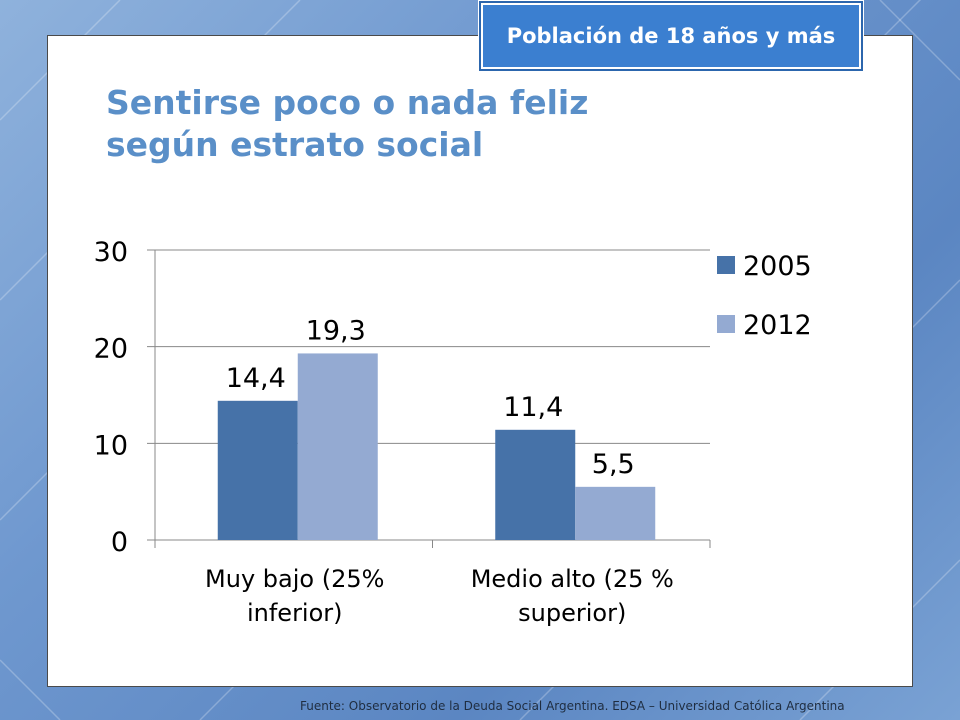 The width and height of the screenshot is (960, 720). What do you see at coordinates (111, 349) in the screenshot?
I see `y-tick-label: 20` at bounding box center [111, 349].